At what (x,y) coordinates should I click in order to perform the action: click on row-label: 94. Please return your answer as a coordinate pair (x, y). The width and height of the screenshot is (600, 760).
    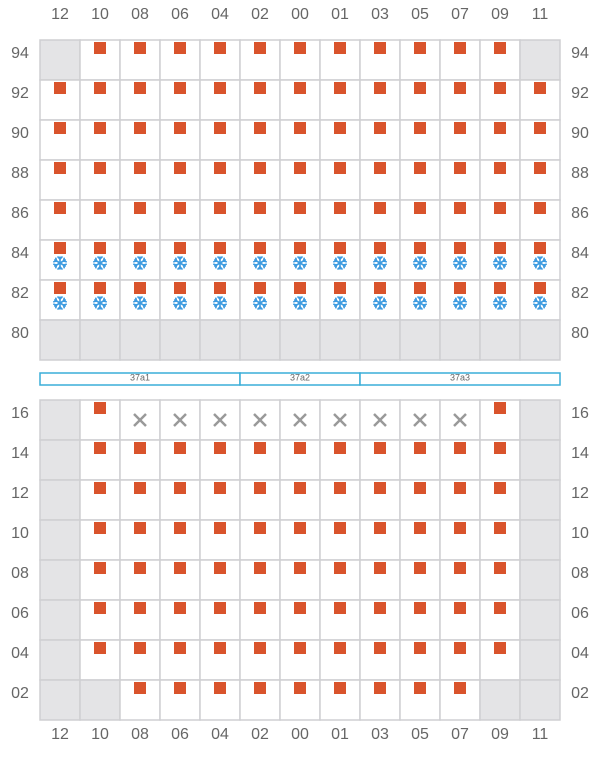
    Looking at the image, I should click on (580, 53).